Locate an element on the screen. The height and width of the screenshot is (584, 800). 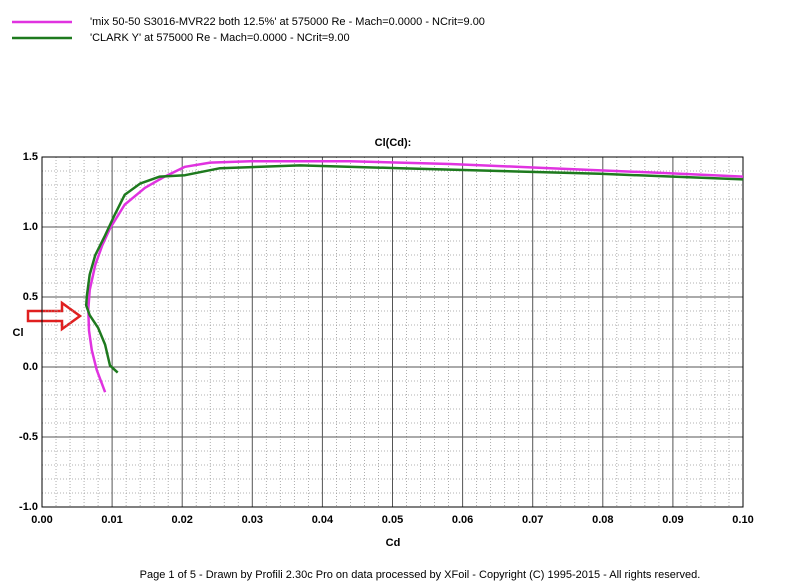
x-axis-label: Cd is located at coordinates (393, 543).